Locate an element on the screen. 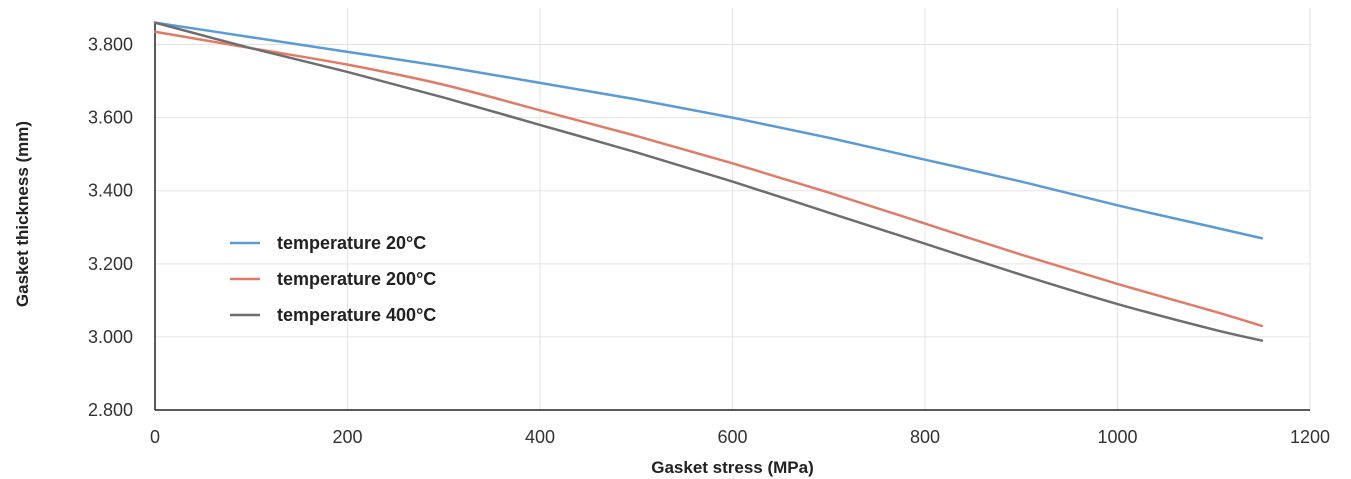 This screenshot has width=1351, height=479. x-tick-label: 400 is located at coordinates (540, 437).